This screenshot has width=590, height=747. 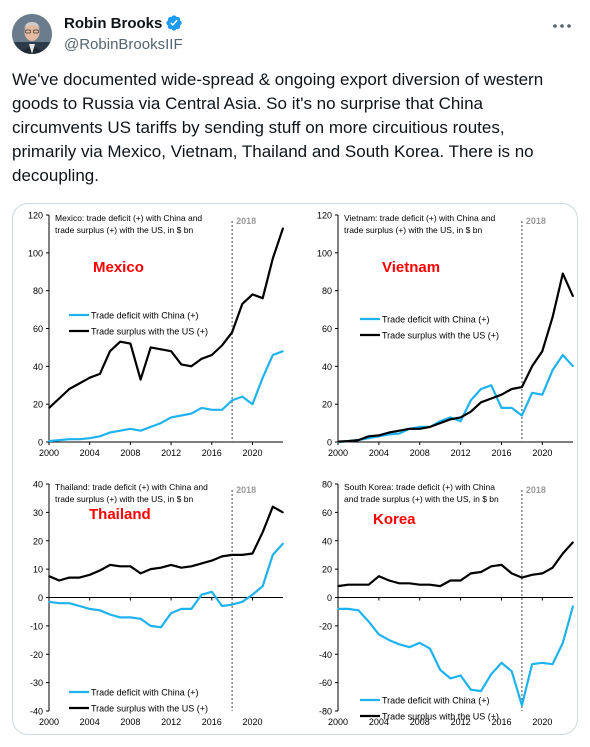 I want to click on author-handle: @RobinBrooksIIF, so click(x=123, y=44).